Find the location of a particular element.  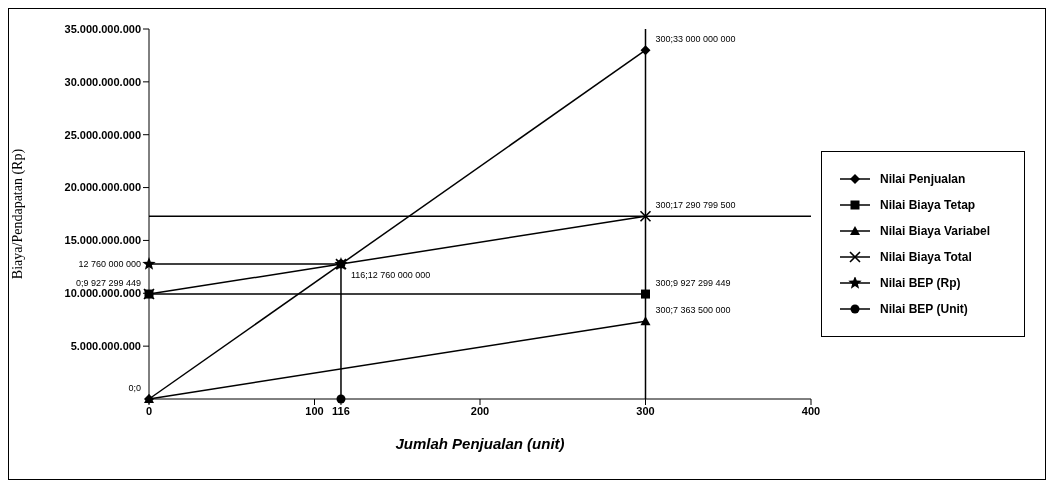

annotation: 300;33 000 000 000 is located at coordinates (695, 39).